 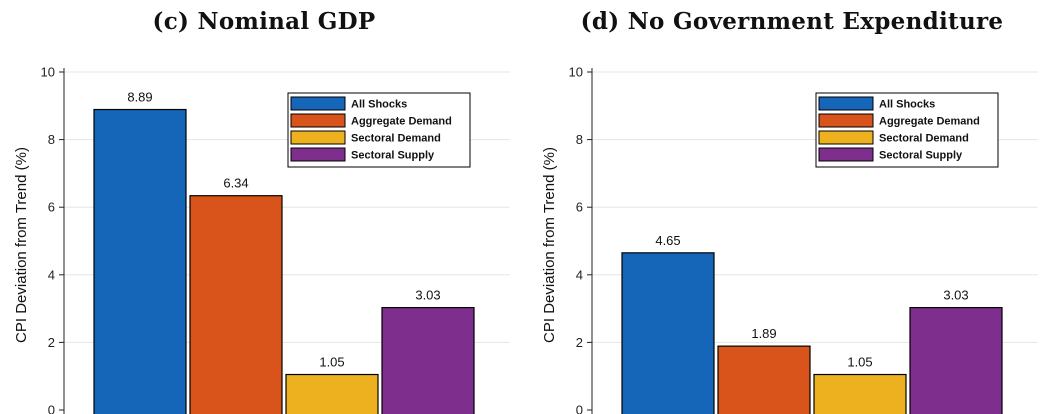 I want to click on data-label: 6.34, so click(x=235, y=183).